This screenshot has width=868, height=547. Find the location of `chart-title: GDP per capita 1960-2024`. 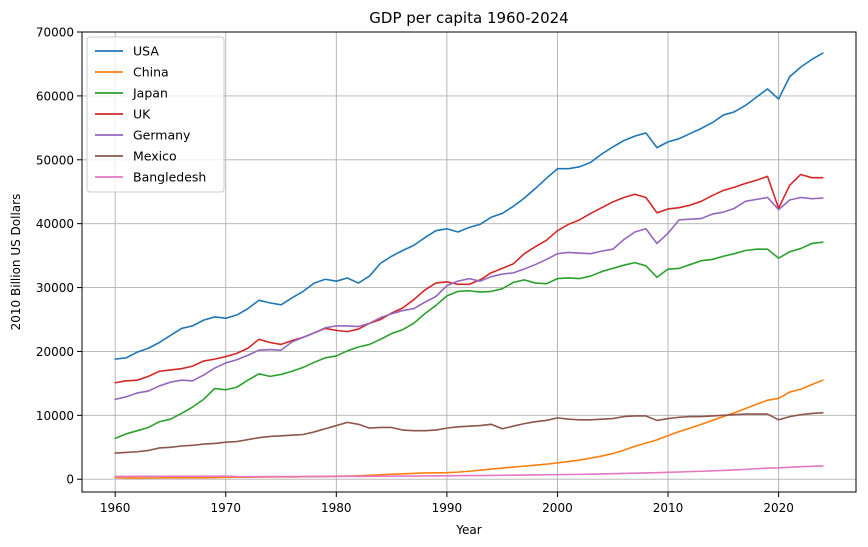

chart-title: GDP per capita 1960-2024 is located at coordinates (468, 18).